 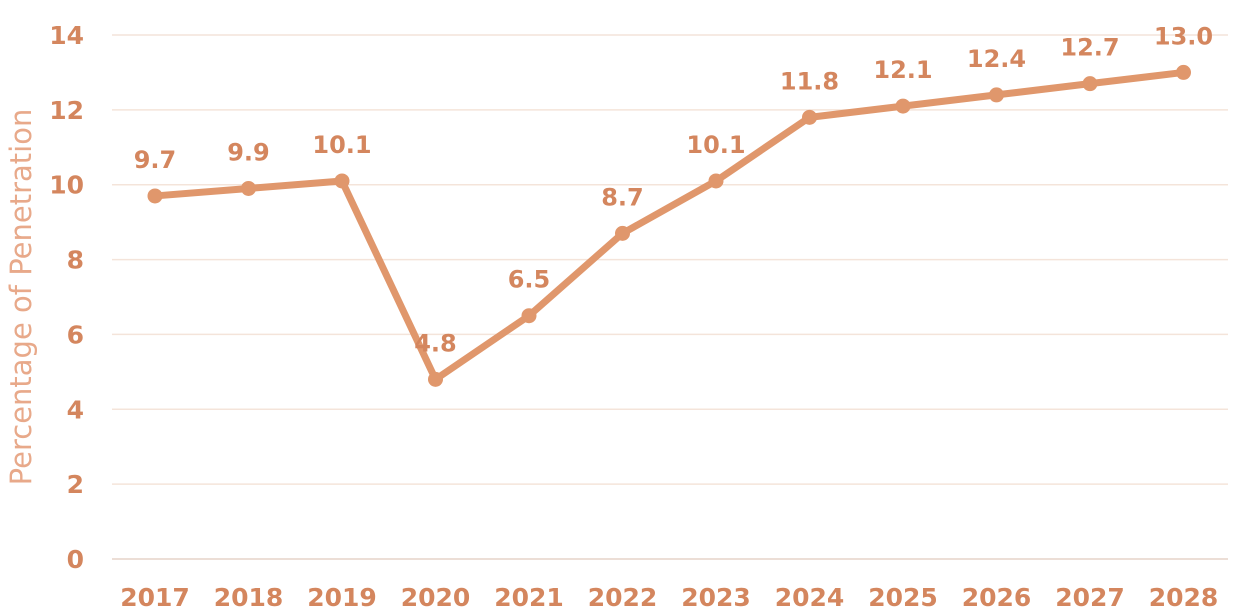 I want to click on data-label: 8.7, so click(x=622, y=197).